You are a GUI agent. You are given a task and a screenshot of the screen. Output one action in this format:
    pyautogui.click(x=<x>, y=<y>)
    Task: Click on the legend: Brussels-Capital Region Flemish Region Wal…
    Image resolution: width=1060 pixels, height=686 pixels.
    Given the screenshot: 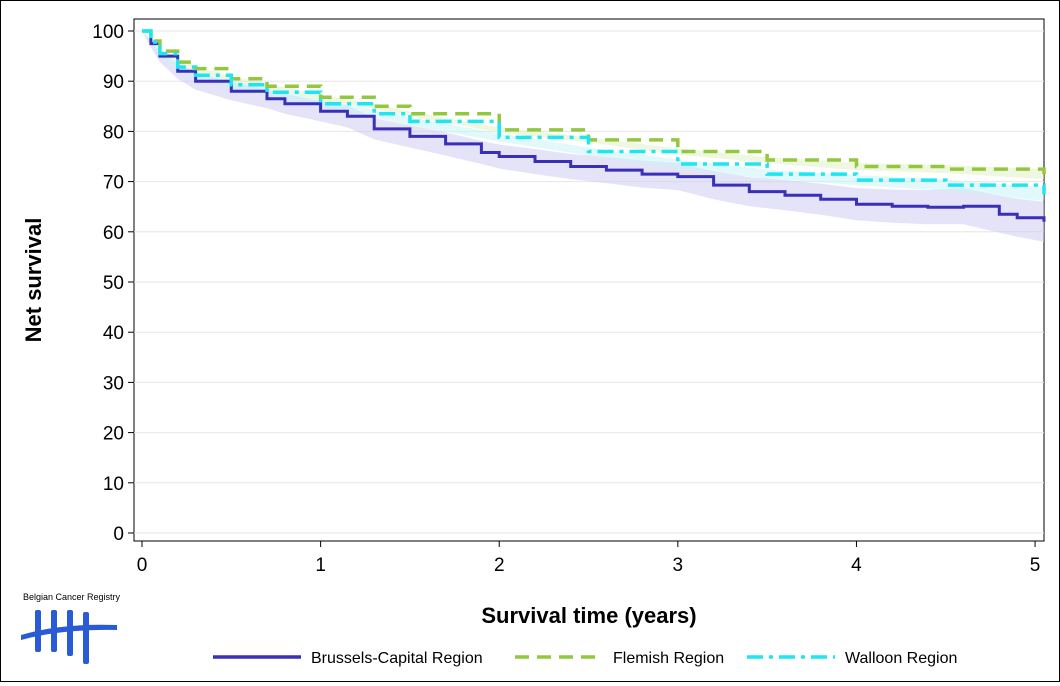 What is the action you would take?
    pyautogui.click(x=585, y=658)
    